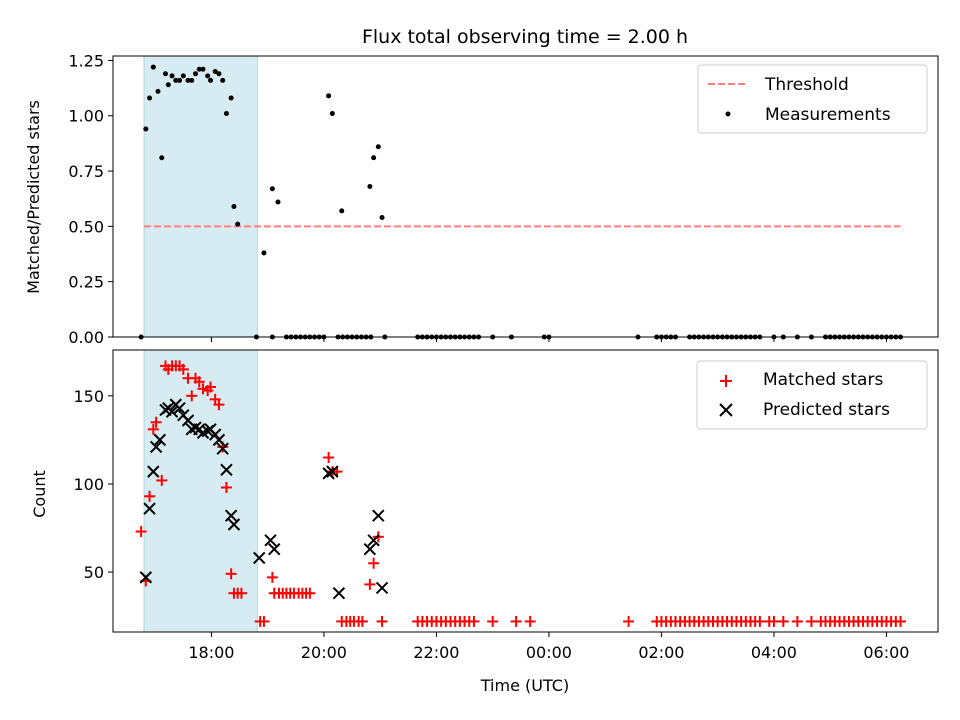 The image size is (960, 720). What do you see at coordinates (726, 410) in the screenshot?
I see `predicted-stars-legend-swatch` at bounding box center [726, 410].